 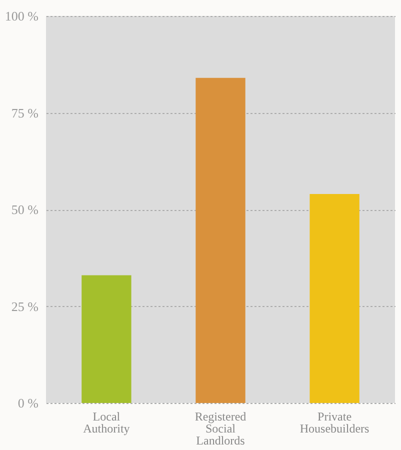 I want to click on y-tick-label: 75 %, so click(x=25, y=112).